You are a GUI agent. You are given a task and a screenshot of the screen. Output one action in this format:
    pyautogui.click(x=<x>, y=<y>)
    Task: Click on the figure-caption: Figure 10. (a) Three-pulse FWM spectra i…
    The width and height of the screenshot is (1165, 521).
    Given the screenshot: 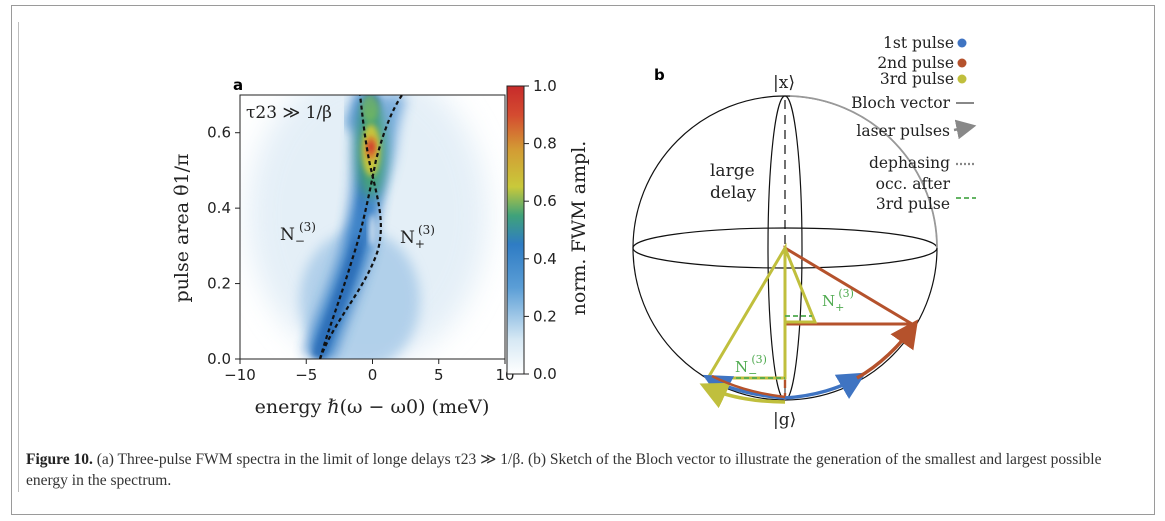 What is the action you would take?
    pyautogui.click(x=581, y=470)
    